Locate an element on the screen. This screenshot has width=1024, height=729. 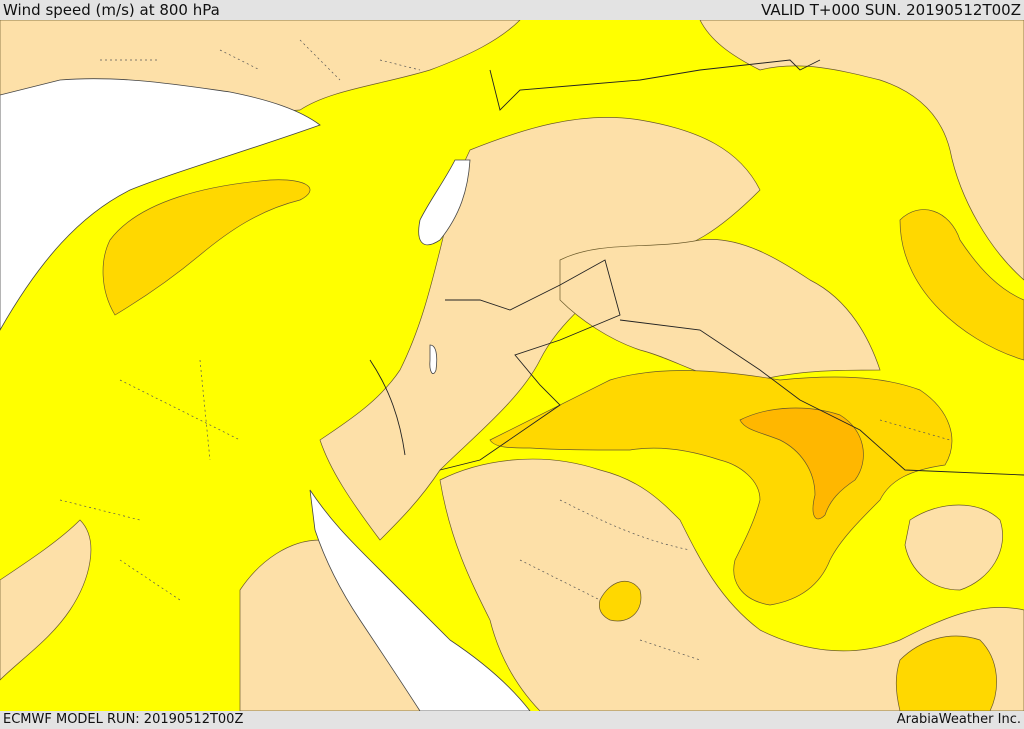
border-jordan is located at coordinates (530, 365).